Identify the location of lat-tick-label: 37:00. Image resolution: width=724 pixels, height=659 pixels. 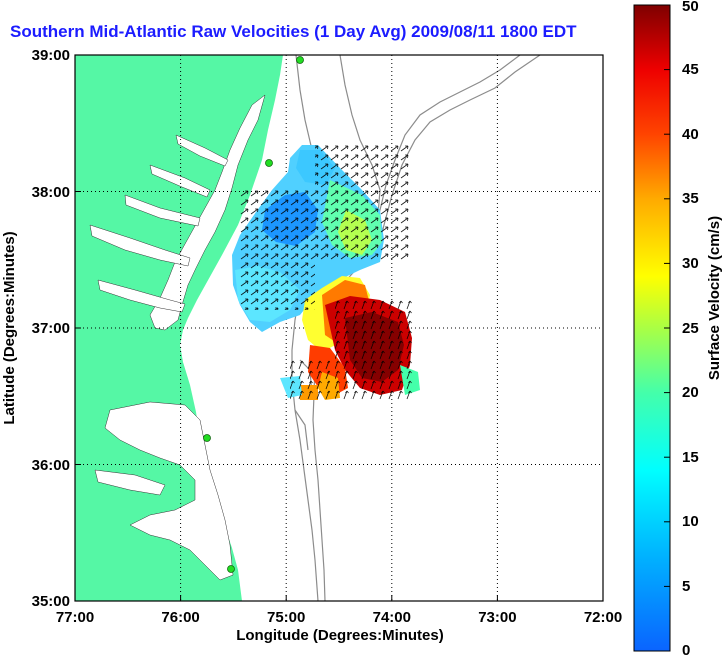
(51, 328).